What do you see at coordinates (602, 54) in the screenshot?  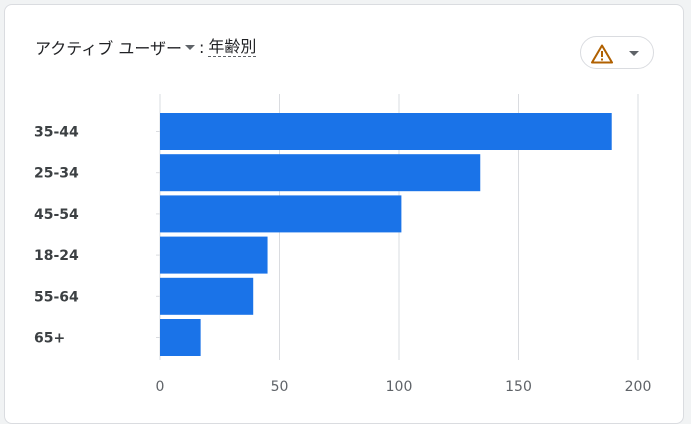 I see `warning-triangle-icon` at bounding box center [602, 54].